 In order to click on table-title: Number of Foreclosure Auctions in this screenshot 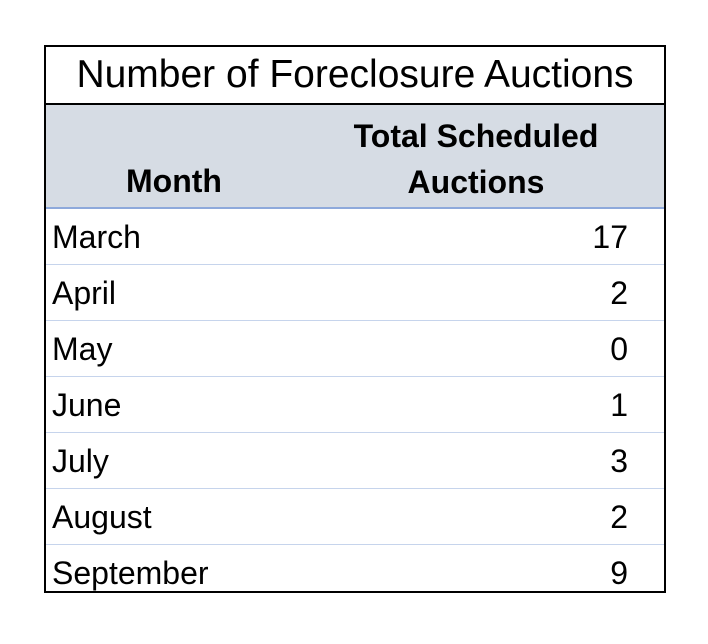, I will do `click(355, 76)`.